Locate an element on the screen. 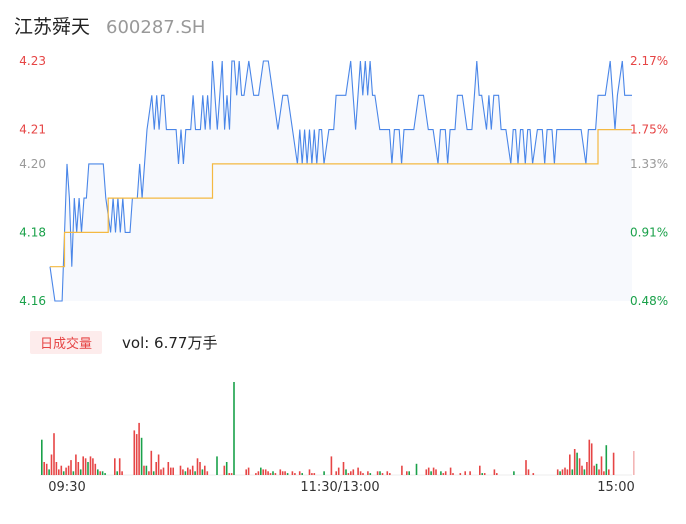 This screenshot has height=524, width=686. stock-code: 600287.SH is located at coordinates (156, 27).